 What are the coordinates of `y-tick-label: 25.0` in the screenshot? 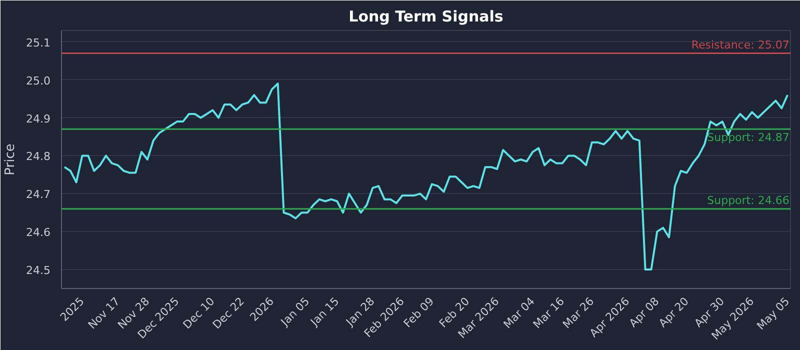 It's located at (38, 81).